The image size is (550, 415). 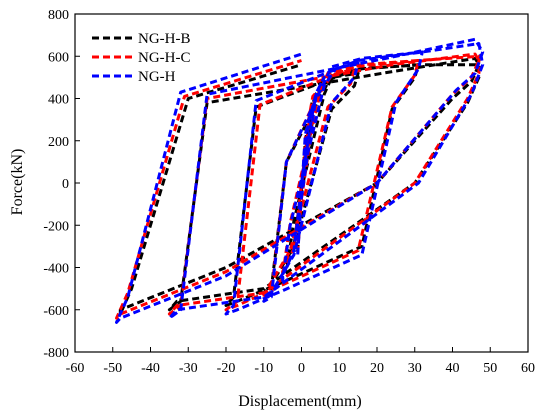 I want to click on legend-label: NG-H-C, so click(x=164, y=58).